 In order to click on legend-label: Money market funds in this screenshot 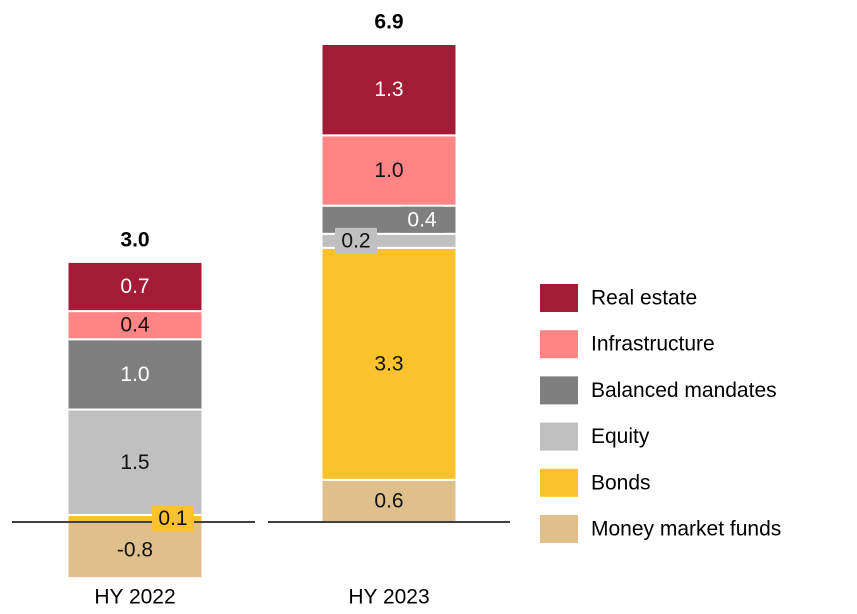, I will do `click(686, 529)`.